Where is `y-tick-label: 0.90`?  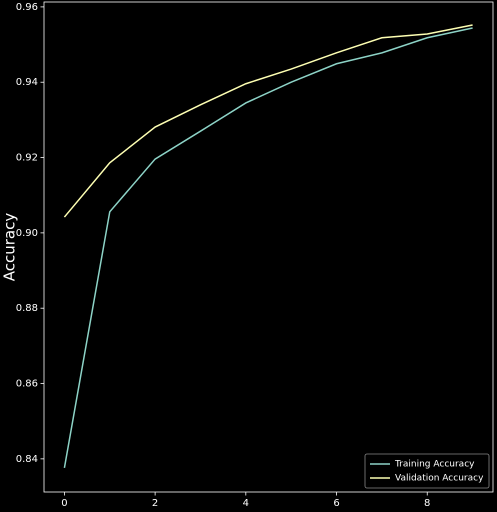 y-tick-label: 0.90 is located at coordinates (27, 233).